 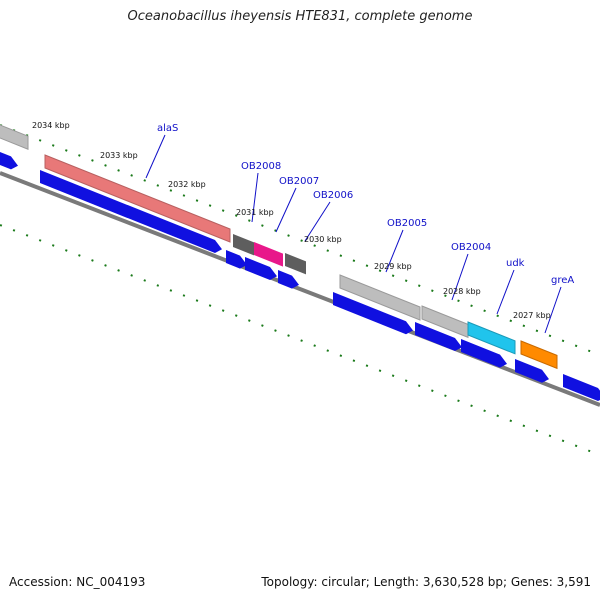 What do you see at coordinates (167, 128) in the screenshot?
I see `gene-label-alas: alaS` at bounding box center [167, 128].